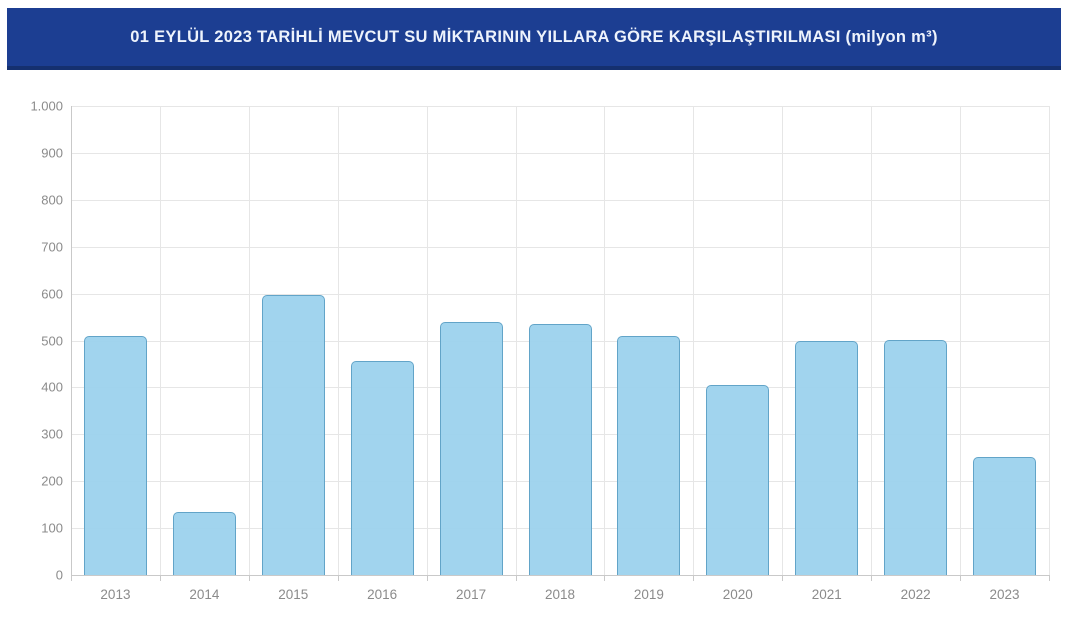  I want to click on bar-2021, so click(827, 457).